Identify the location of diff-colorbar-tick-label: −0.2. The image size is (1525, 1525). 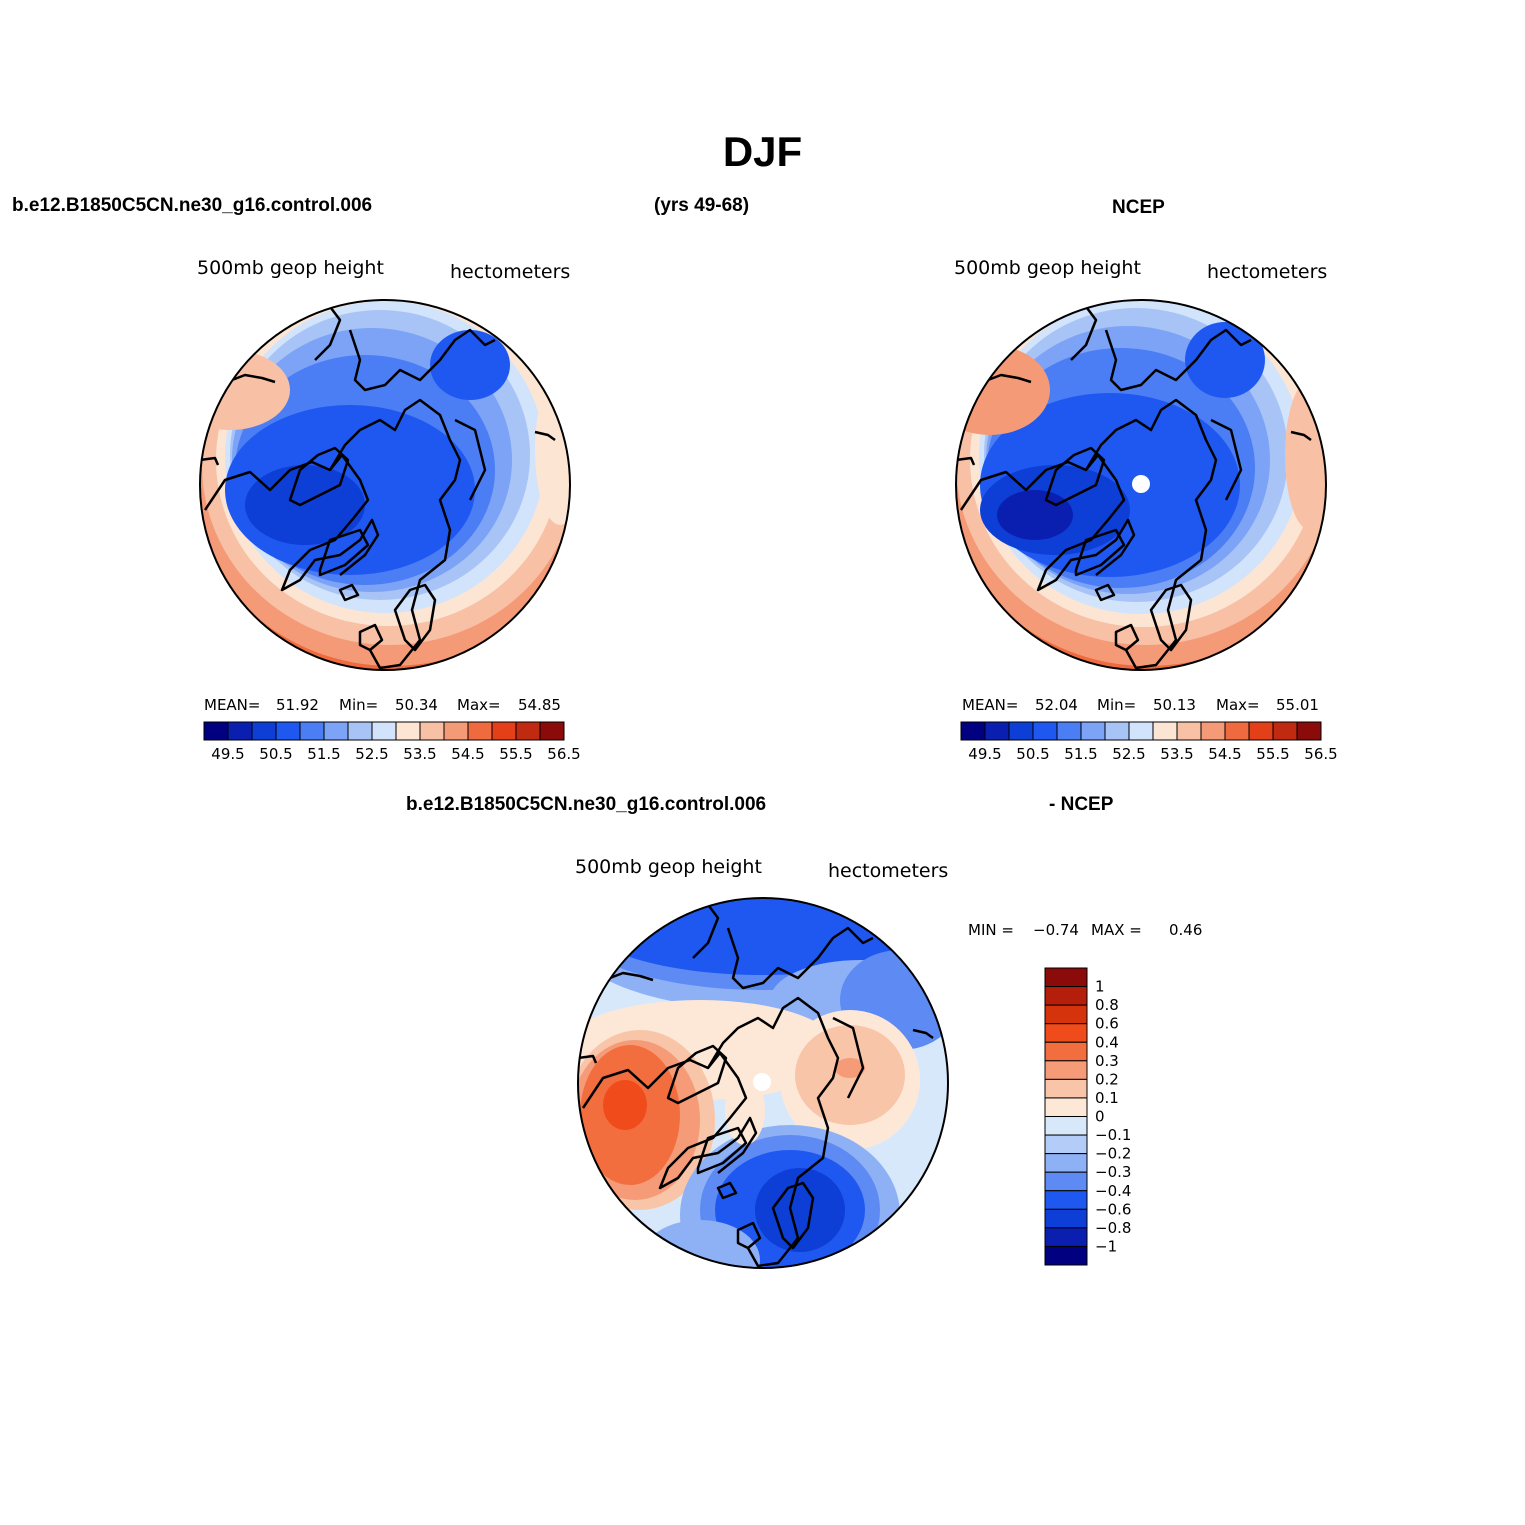
(1113, 1154).